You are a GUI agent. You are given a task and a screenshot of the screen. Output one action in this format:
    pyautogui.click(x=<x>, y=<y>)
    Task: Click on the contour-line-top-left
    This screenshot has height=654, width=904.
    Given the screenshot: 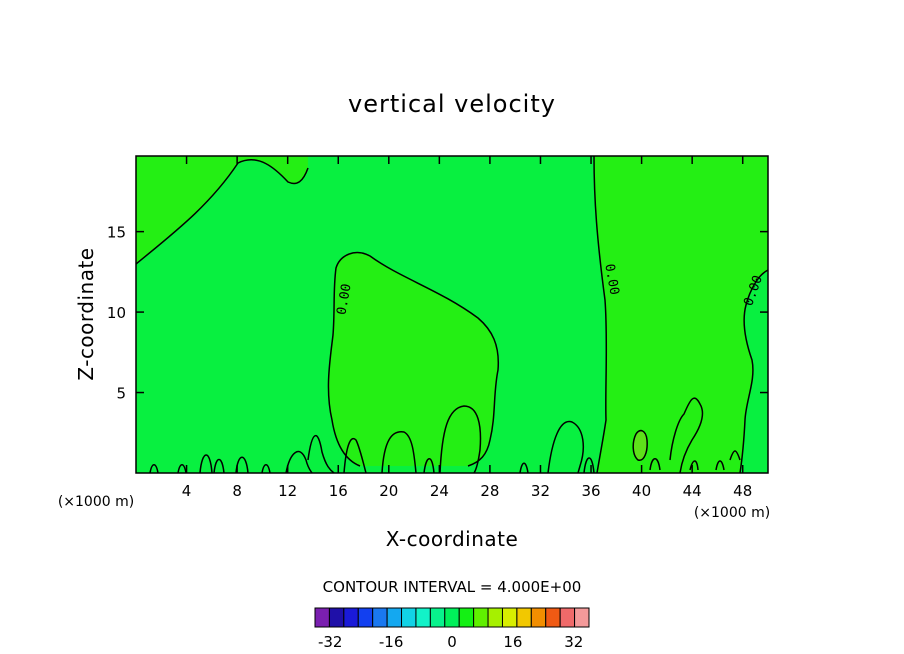 What is the action you would take?
    pyautogui.click(x=222, y=212)
    